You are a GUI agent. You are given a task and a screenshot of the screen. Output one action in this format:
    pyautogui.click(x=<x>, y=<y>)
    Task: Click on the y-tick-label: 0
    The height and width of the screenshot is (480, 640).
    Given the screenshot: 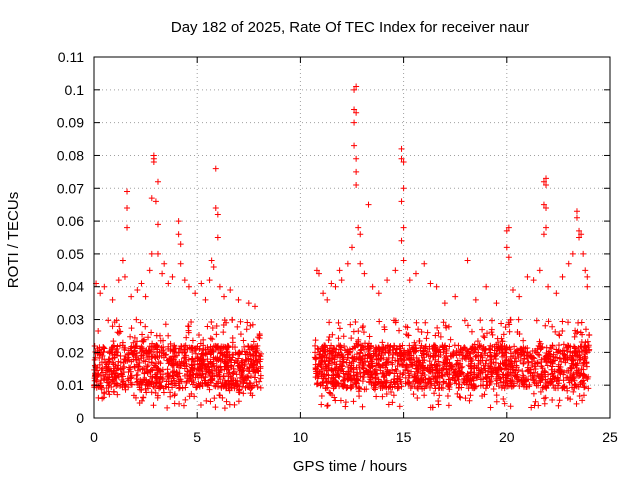 What is the action you would take?
    pyautogui.click(x=80, y=418)
    